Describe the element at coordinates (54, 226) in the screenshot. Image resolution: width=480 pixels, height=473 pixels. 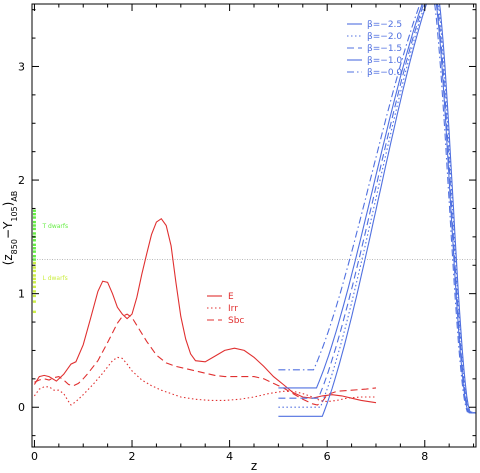
I see `t-dwarfs-label: T dwarfs` at that location.